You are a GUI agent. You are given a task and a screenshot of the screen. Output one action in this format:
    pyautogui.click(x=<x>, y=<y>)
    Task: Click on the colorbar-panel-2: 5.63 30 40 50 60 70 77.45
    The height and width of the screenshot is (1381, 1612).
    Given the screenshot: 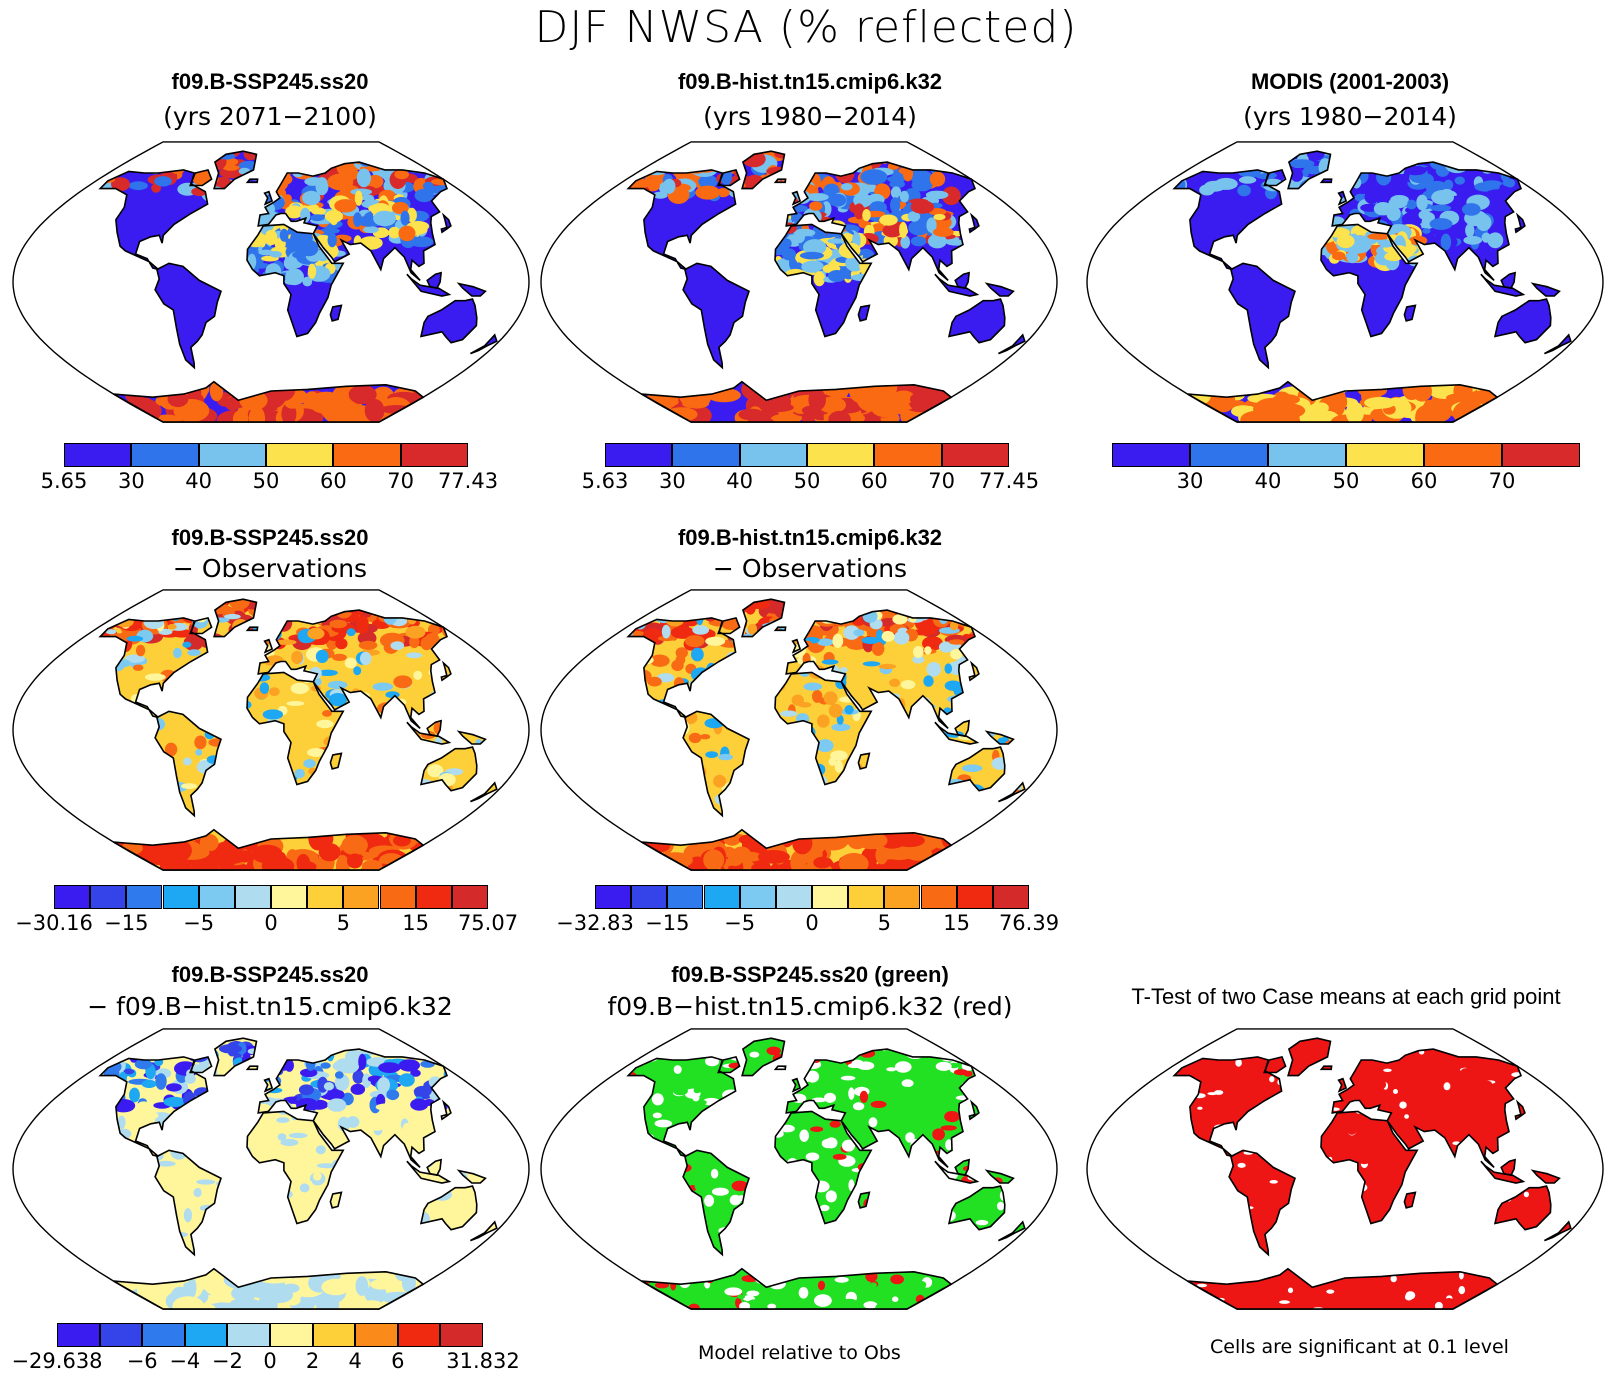 What is the action you would take?
    pyautogui.click(x=810, y=472)
    